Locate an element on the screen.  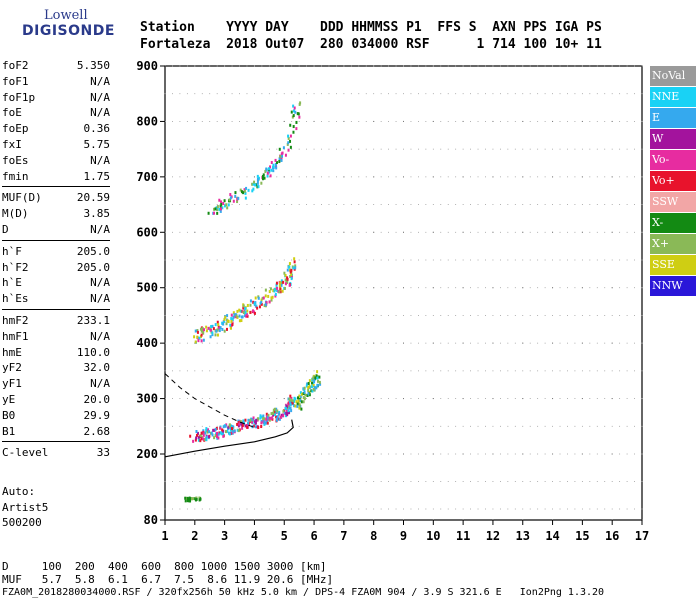
param-name: M(D) is located at coordinates (15, 214).